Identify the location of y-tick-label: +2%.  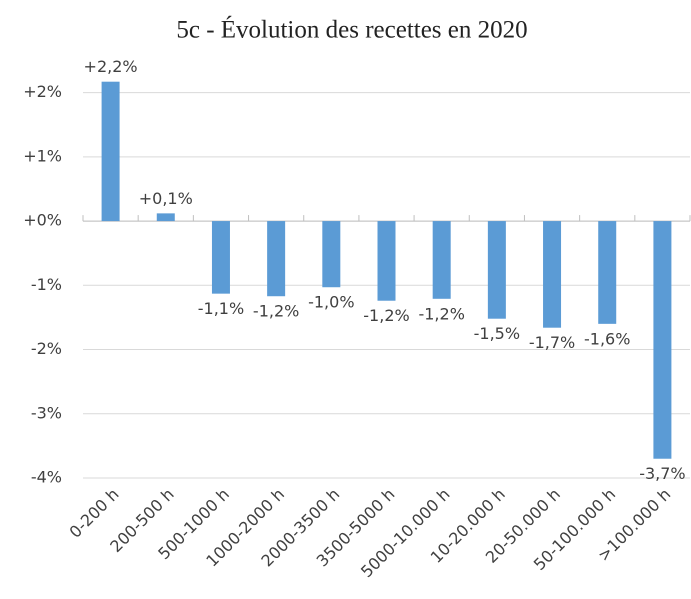
(42, 91).